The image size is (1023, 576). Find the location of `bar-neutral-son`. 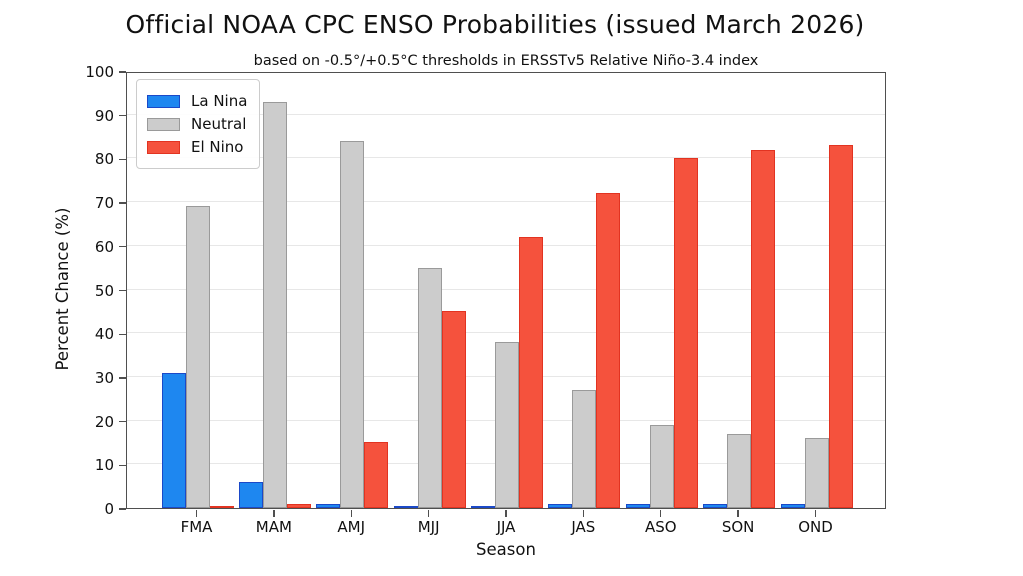

bar-neutral-son is located at coordinates (739, 470).